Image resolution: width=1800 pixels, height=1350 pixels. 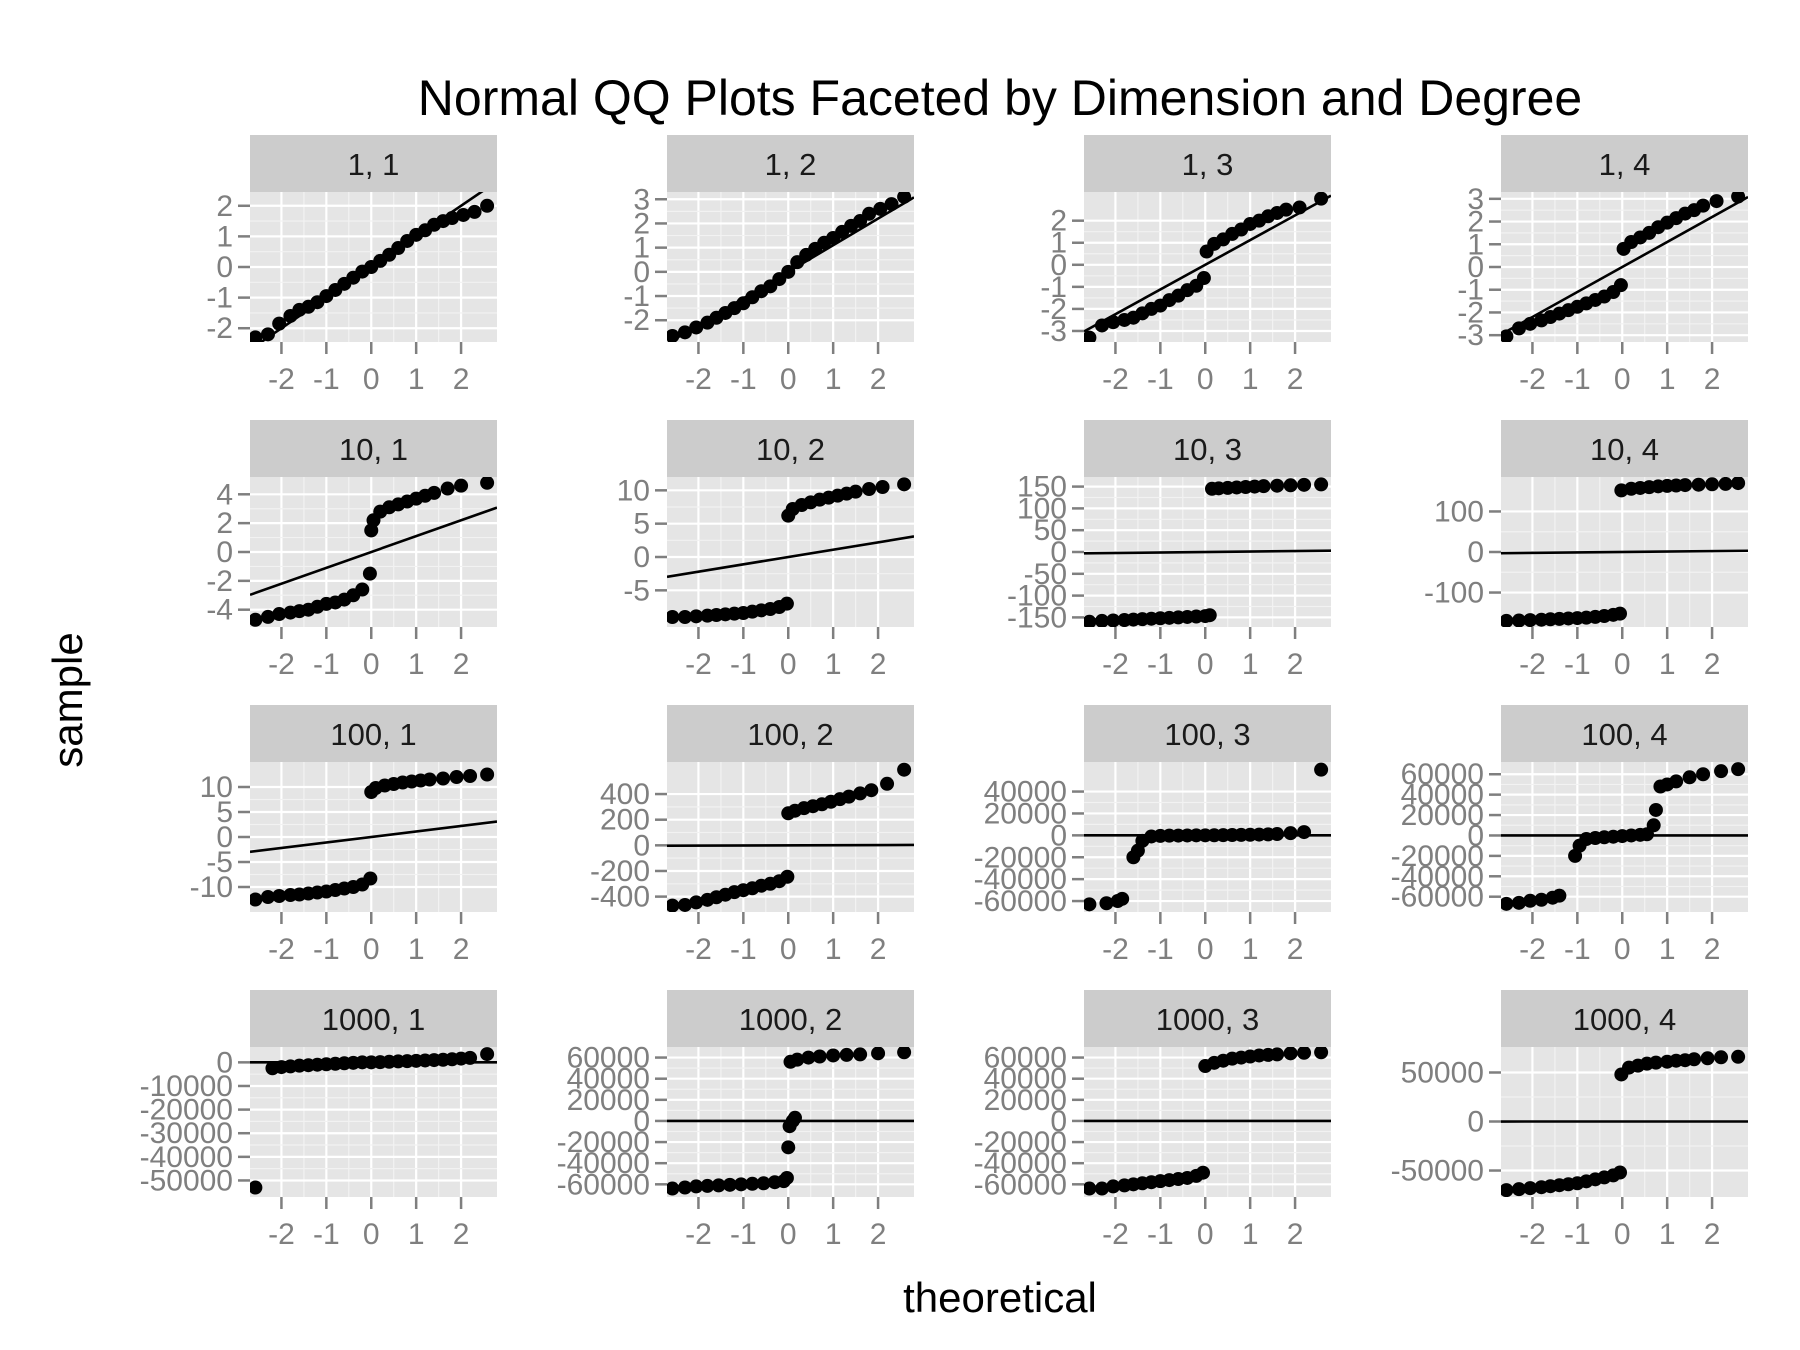 I want to click on y-tick-label: 20000, so click(x=1442, y=815).